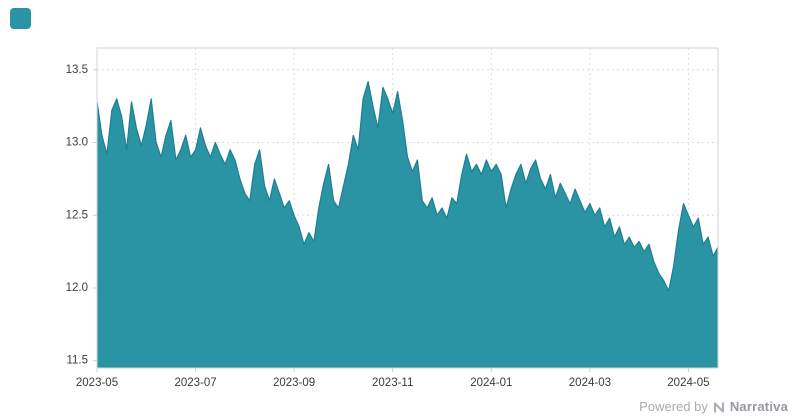  I want to click on svg-text: 2024-03, so click(590, 383).